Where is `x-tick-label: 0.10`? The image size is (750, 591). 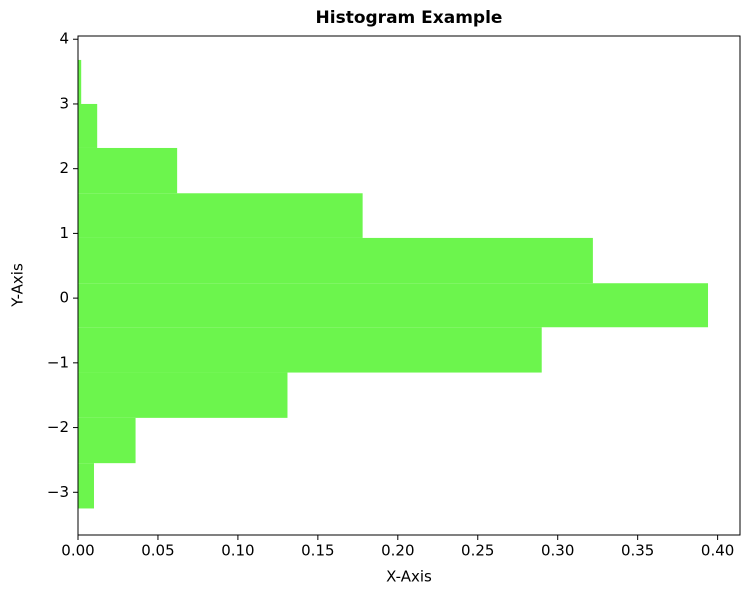 x-tick-label: 0.10 is located at coordinates (237, 551).